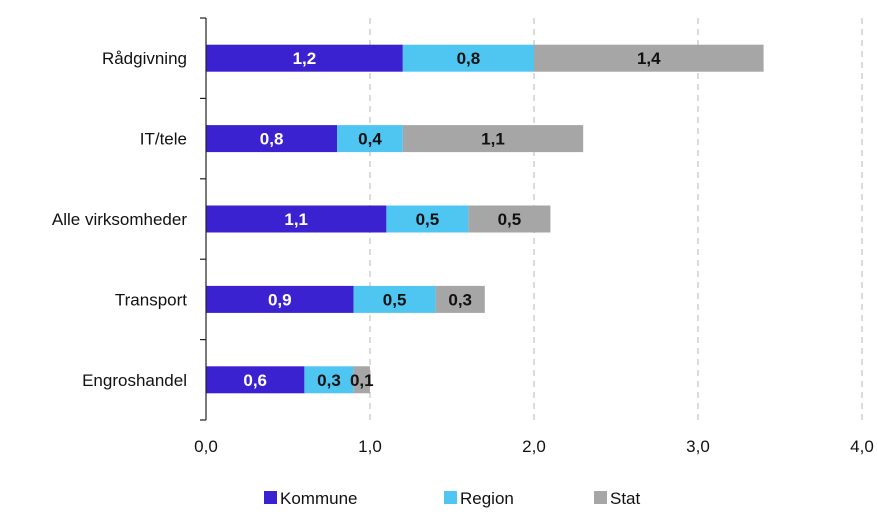  I want to click on data-label: 1,2, so click(305, 58).